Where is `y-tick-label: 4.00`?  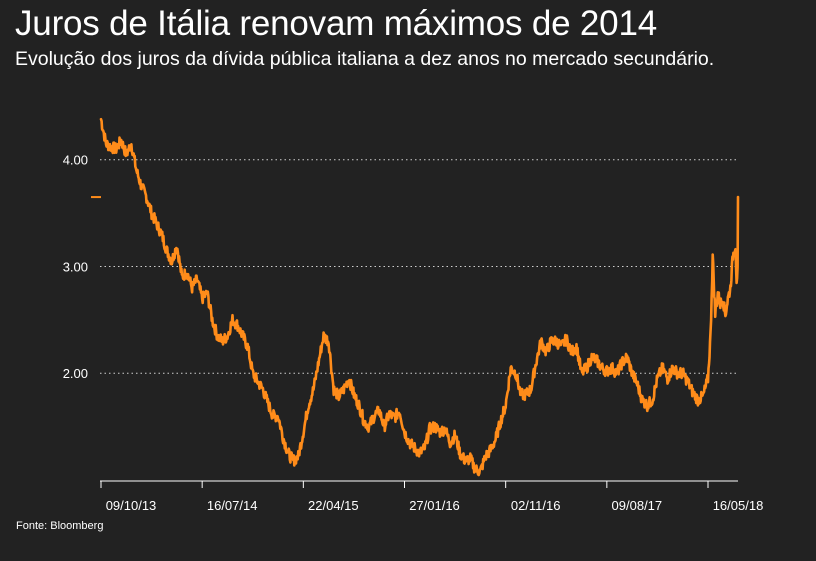
y-tick-label: 4.00 is located at coordinates (75, 160).